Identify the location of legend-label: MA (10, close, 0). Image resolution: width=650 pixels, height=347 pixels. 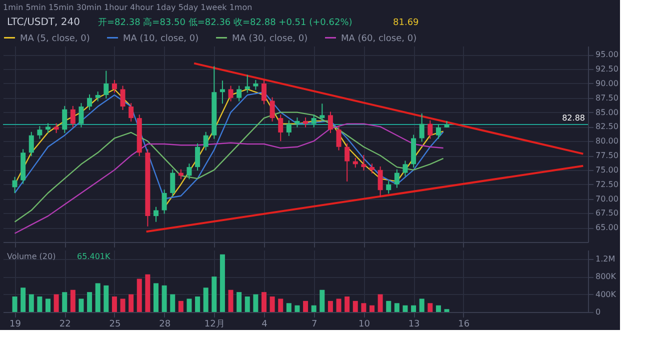
(161, 39).